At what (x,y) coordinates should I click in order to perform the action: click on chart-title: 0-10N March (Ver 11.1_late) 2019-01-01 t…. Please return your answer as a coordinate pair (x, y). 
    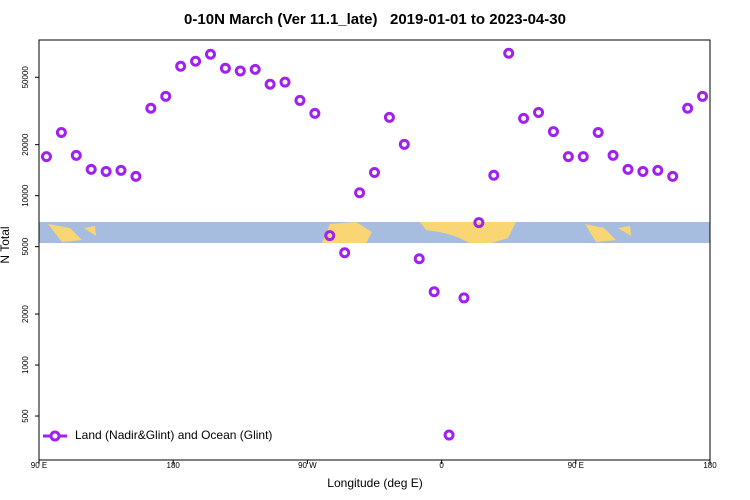
    Looking at the image, I should click on (375, 19).